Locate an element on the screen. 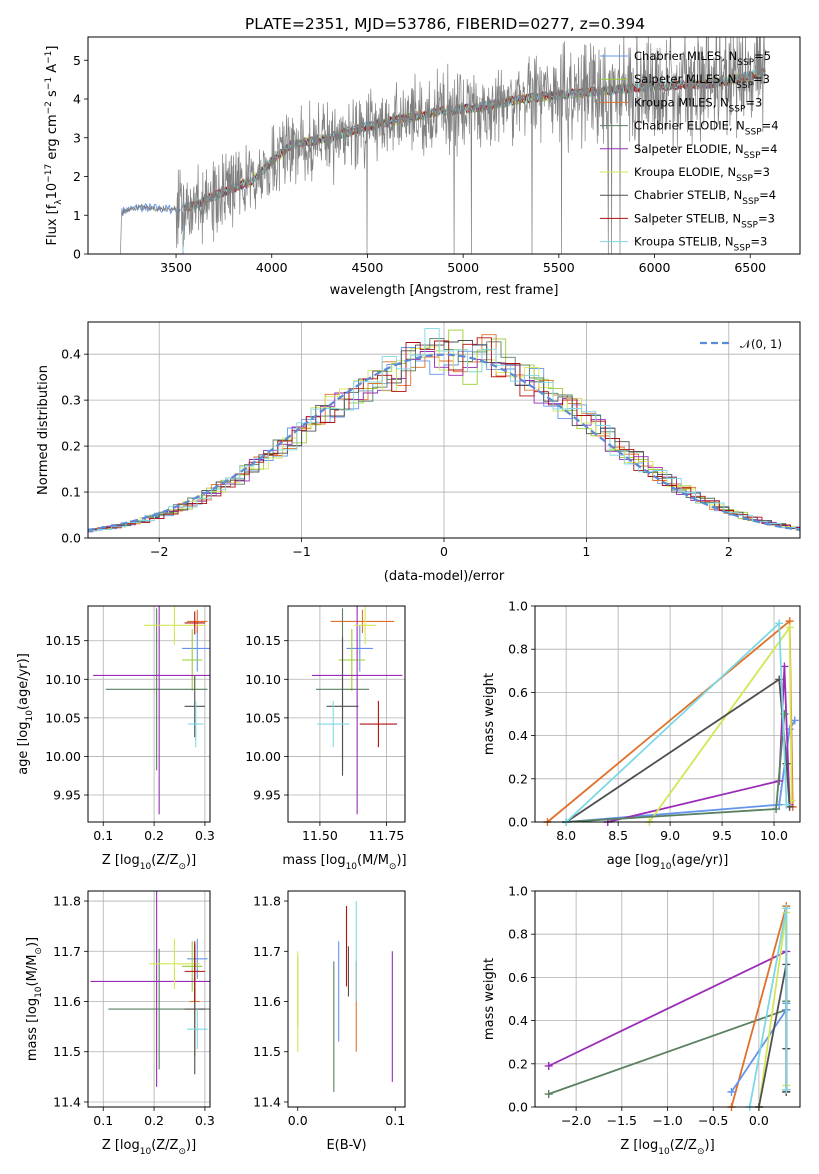  x-tick-label: 5000 is located at coordinates (463, 267).